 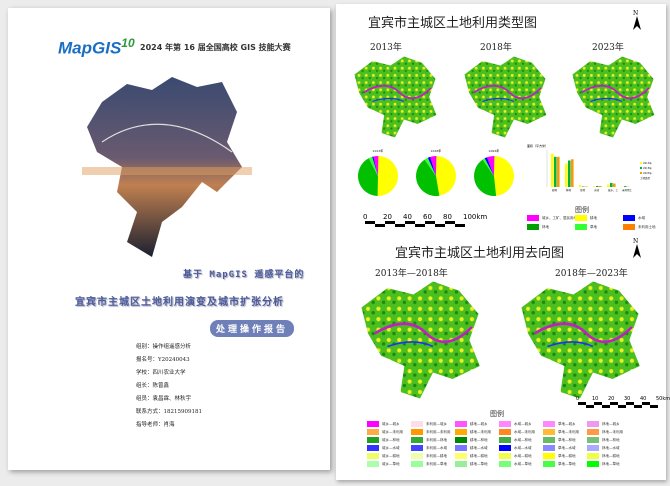 I want to click on legend2-label: 耕地—水域, so click(x=479, y=448).